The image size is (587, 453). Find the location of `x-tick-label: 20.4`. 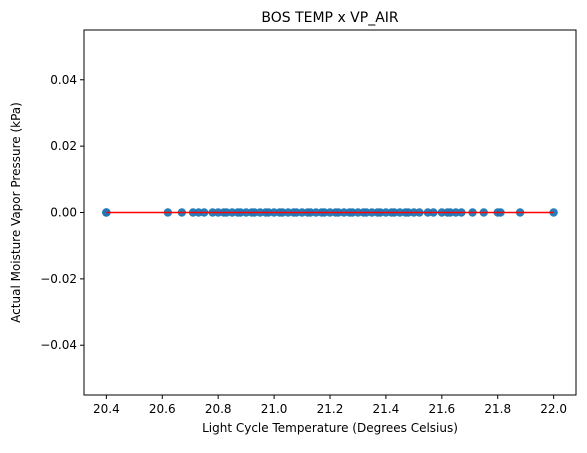

x-tick-label: 20.4 is located at coordinates (106, 409).